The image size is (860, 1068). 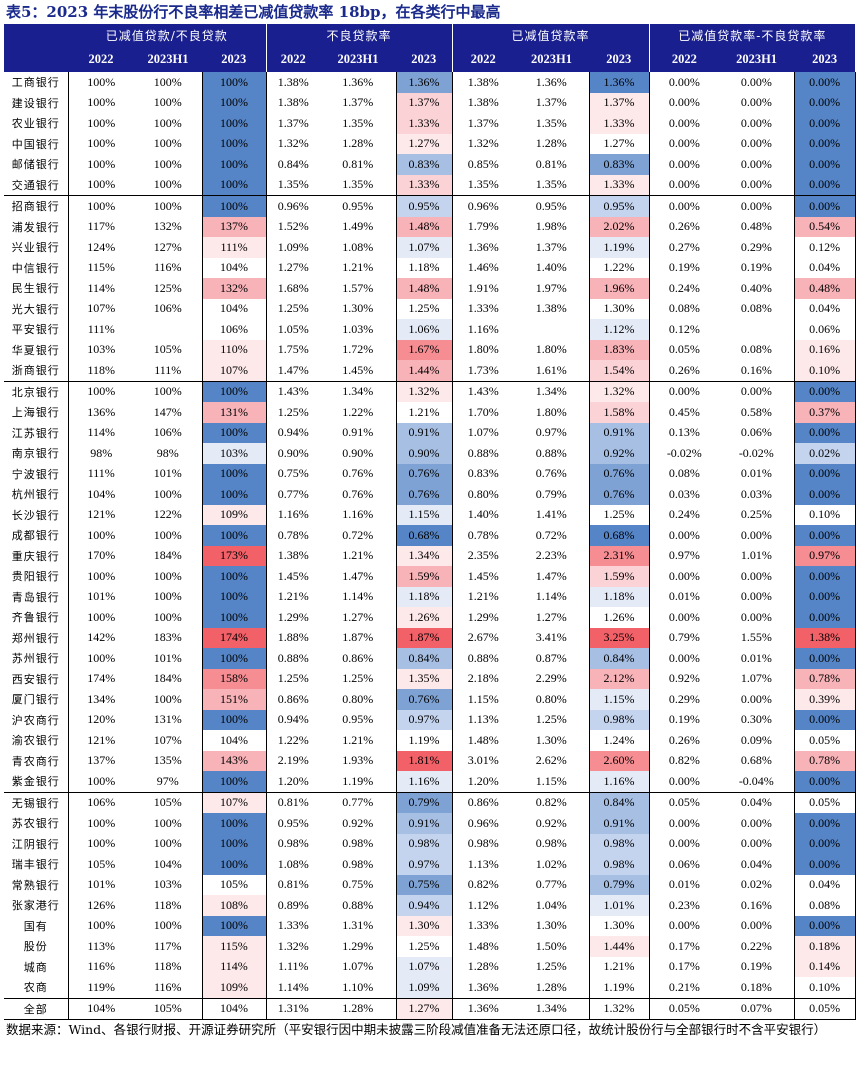 What do you see at coordinates (756, 411) in the screenshot?
I see `value-cell: 0.58%` at bounding box center [756, 411].